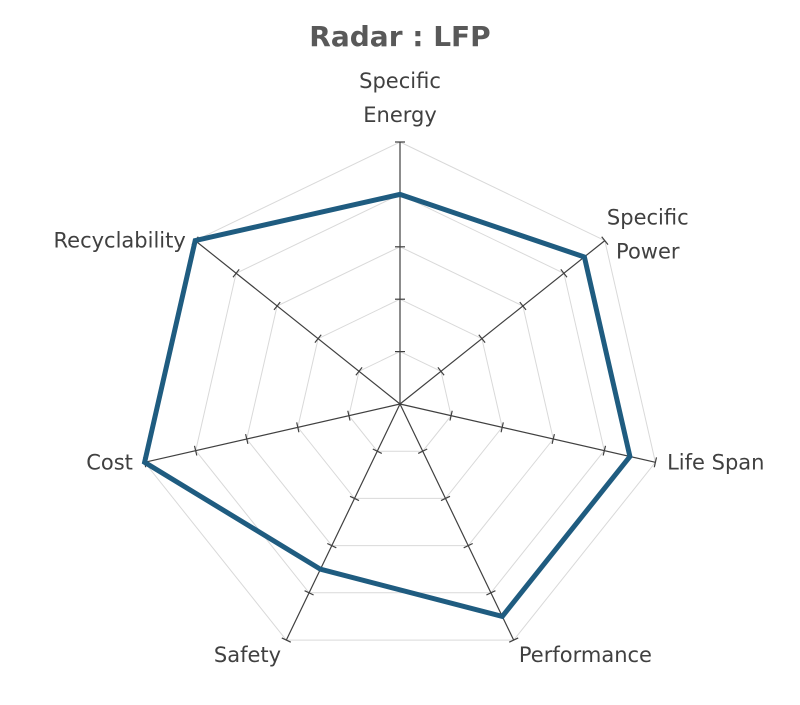 The height and width of the screenshot is (705, 800). I want to click on chart-title: Radar : LFP, so click(399, 36).